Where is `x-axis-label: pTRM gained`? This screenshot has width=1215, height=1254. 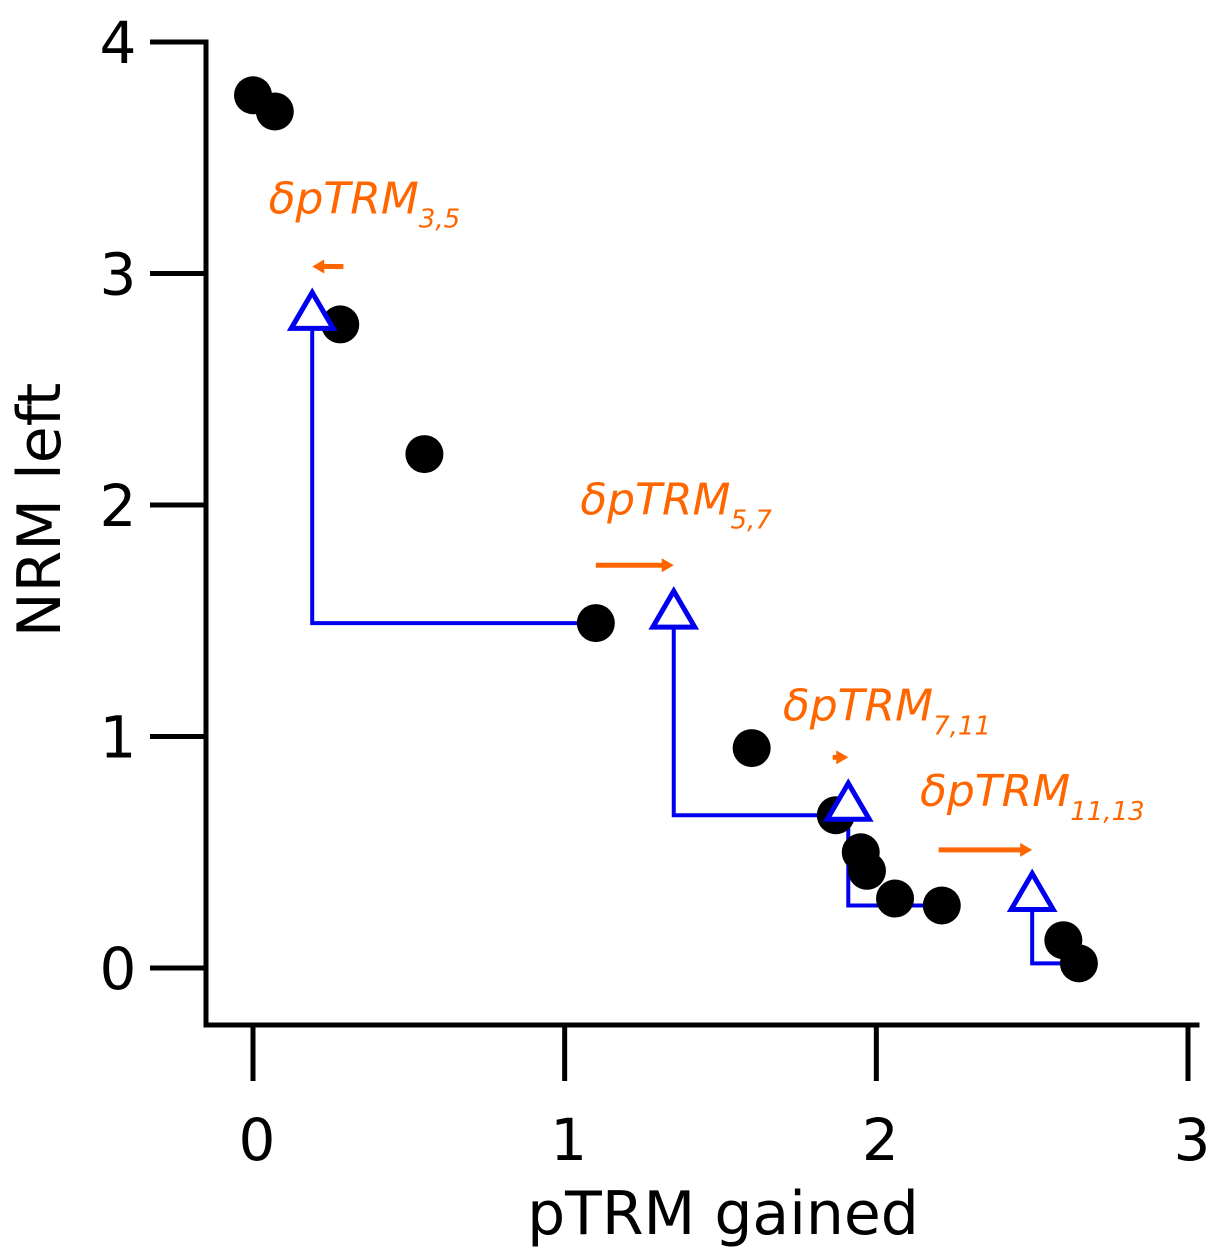
x-axis-label: pTRM gained is located at coordinates (723, 1214).